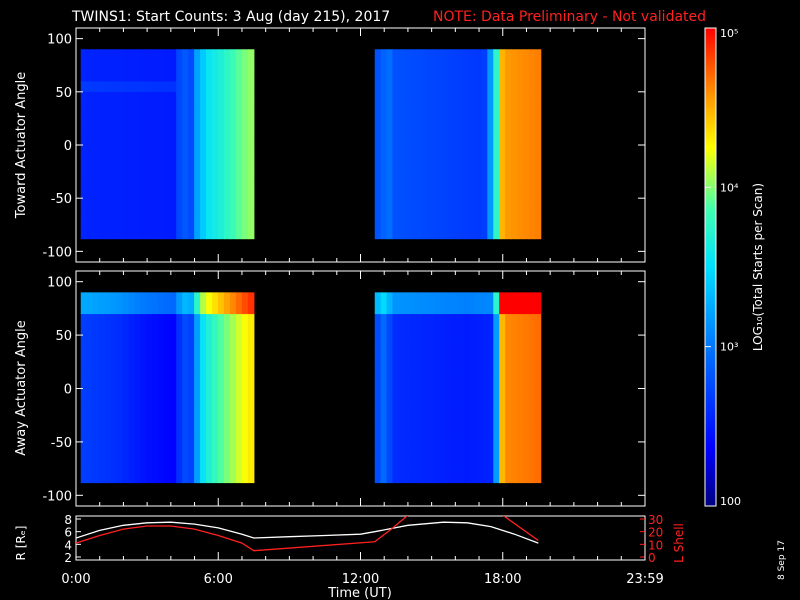 Image resolution: width=800 pixels, height=600 pixels. Describe the element at coordinates (359, 593) in the screenshot. I see `x-axis-label: Time (UT)` at that location.